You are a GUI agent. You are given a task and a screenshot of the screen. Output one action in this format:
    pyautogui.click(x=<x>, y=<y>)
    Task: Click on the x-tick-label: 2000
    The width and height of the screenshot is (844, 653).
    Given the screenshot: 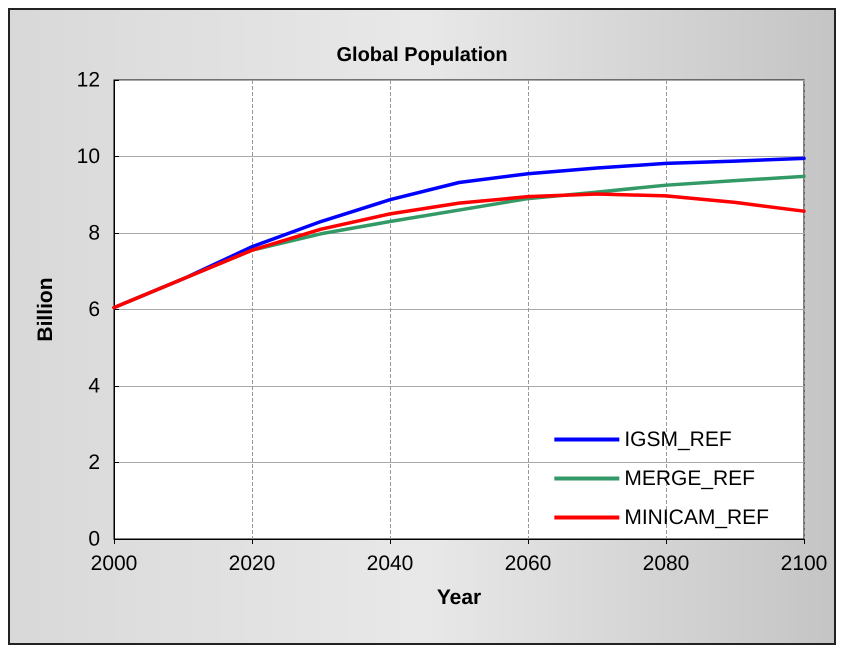 What is the action you would take?
    pyautogui.click(x=114, y=563)
    